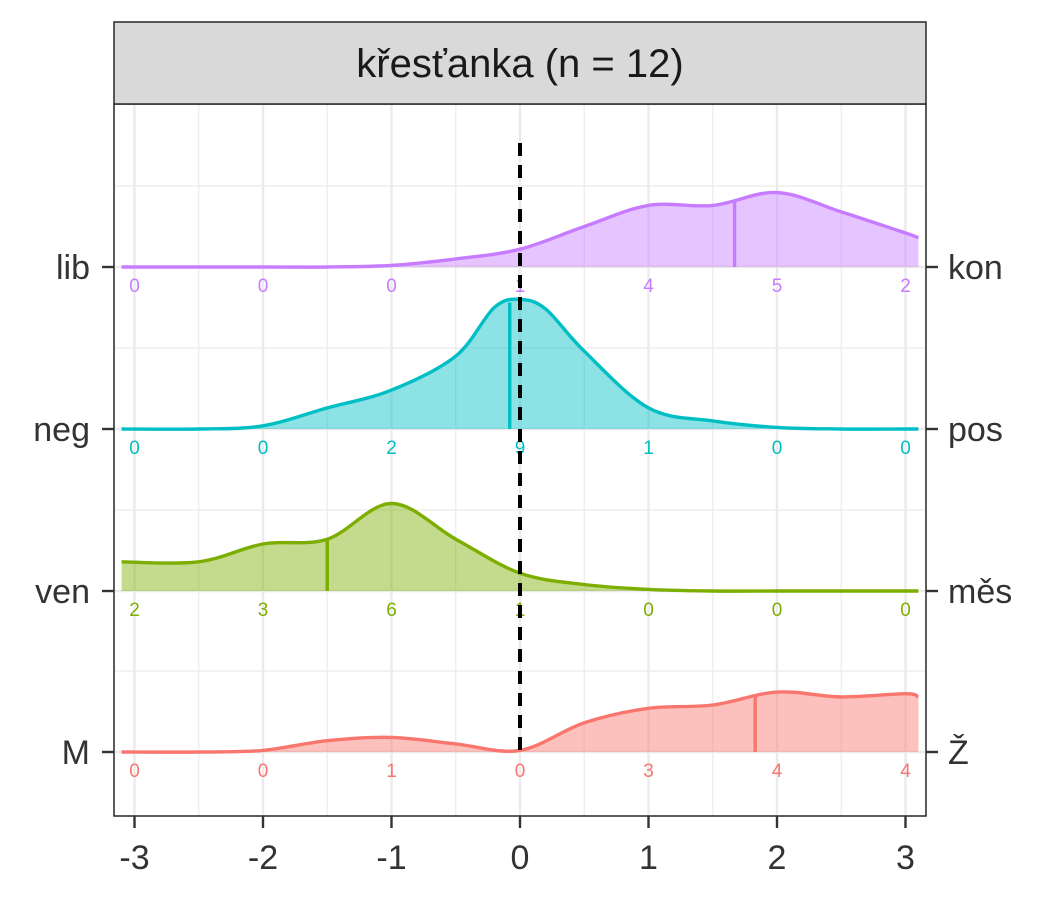  Describe the element at coordinates (777, 286) in the screenshot. I see `count-label: 5` at that location.